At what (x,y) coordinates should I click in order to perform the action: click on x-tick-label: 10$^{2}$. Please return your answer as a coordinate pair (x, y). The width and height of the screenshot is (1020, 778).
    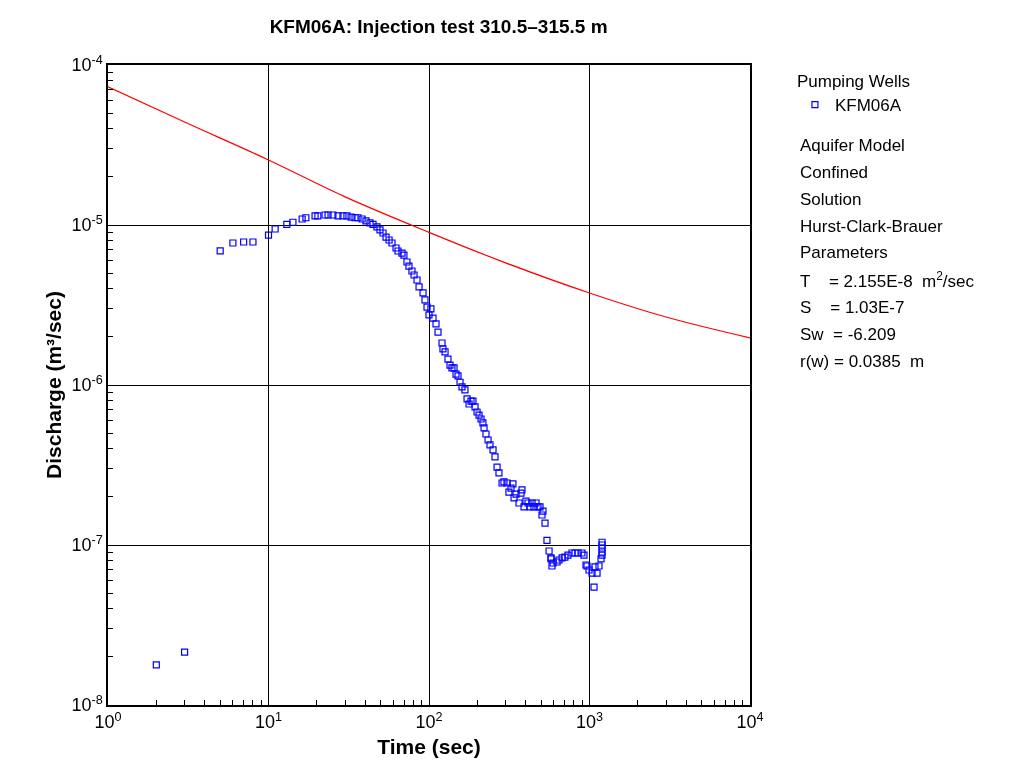
    Looking at the image, I should click on (429, 721).